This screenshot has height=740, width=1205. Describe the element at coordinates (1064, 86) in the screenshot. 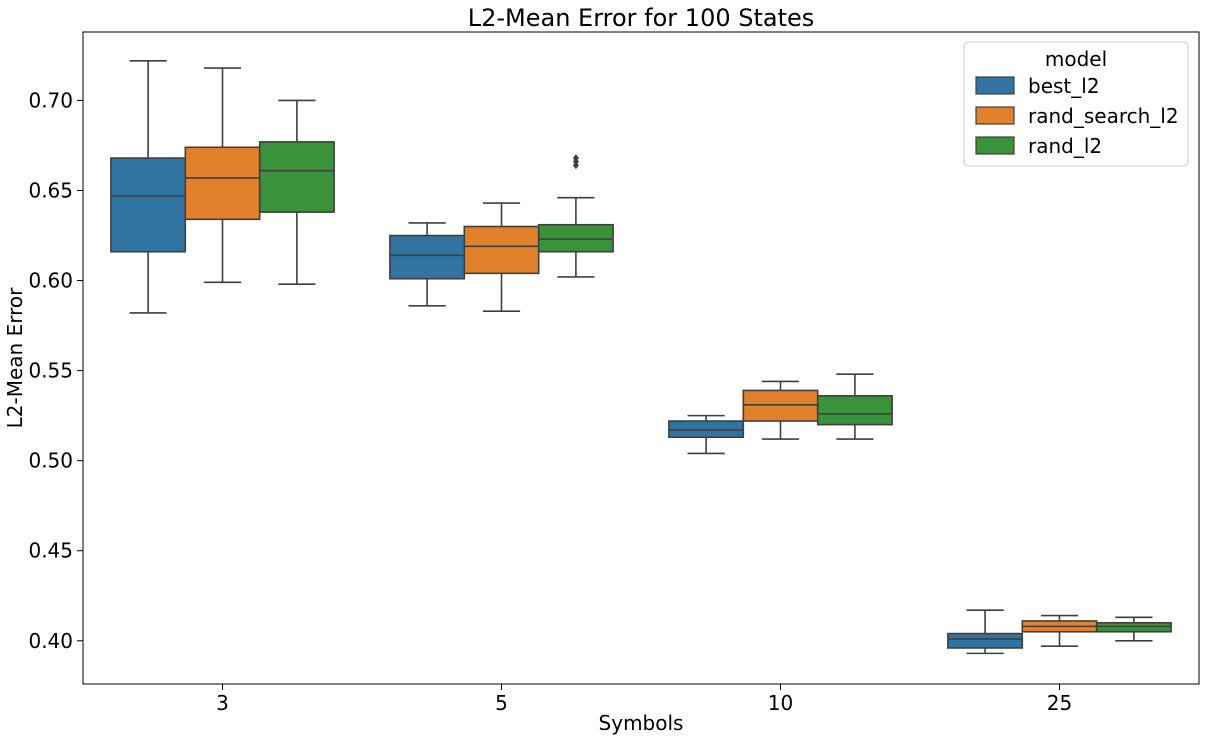

I see `legend-label-best_l2: best_l2` at that location.